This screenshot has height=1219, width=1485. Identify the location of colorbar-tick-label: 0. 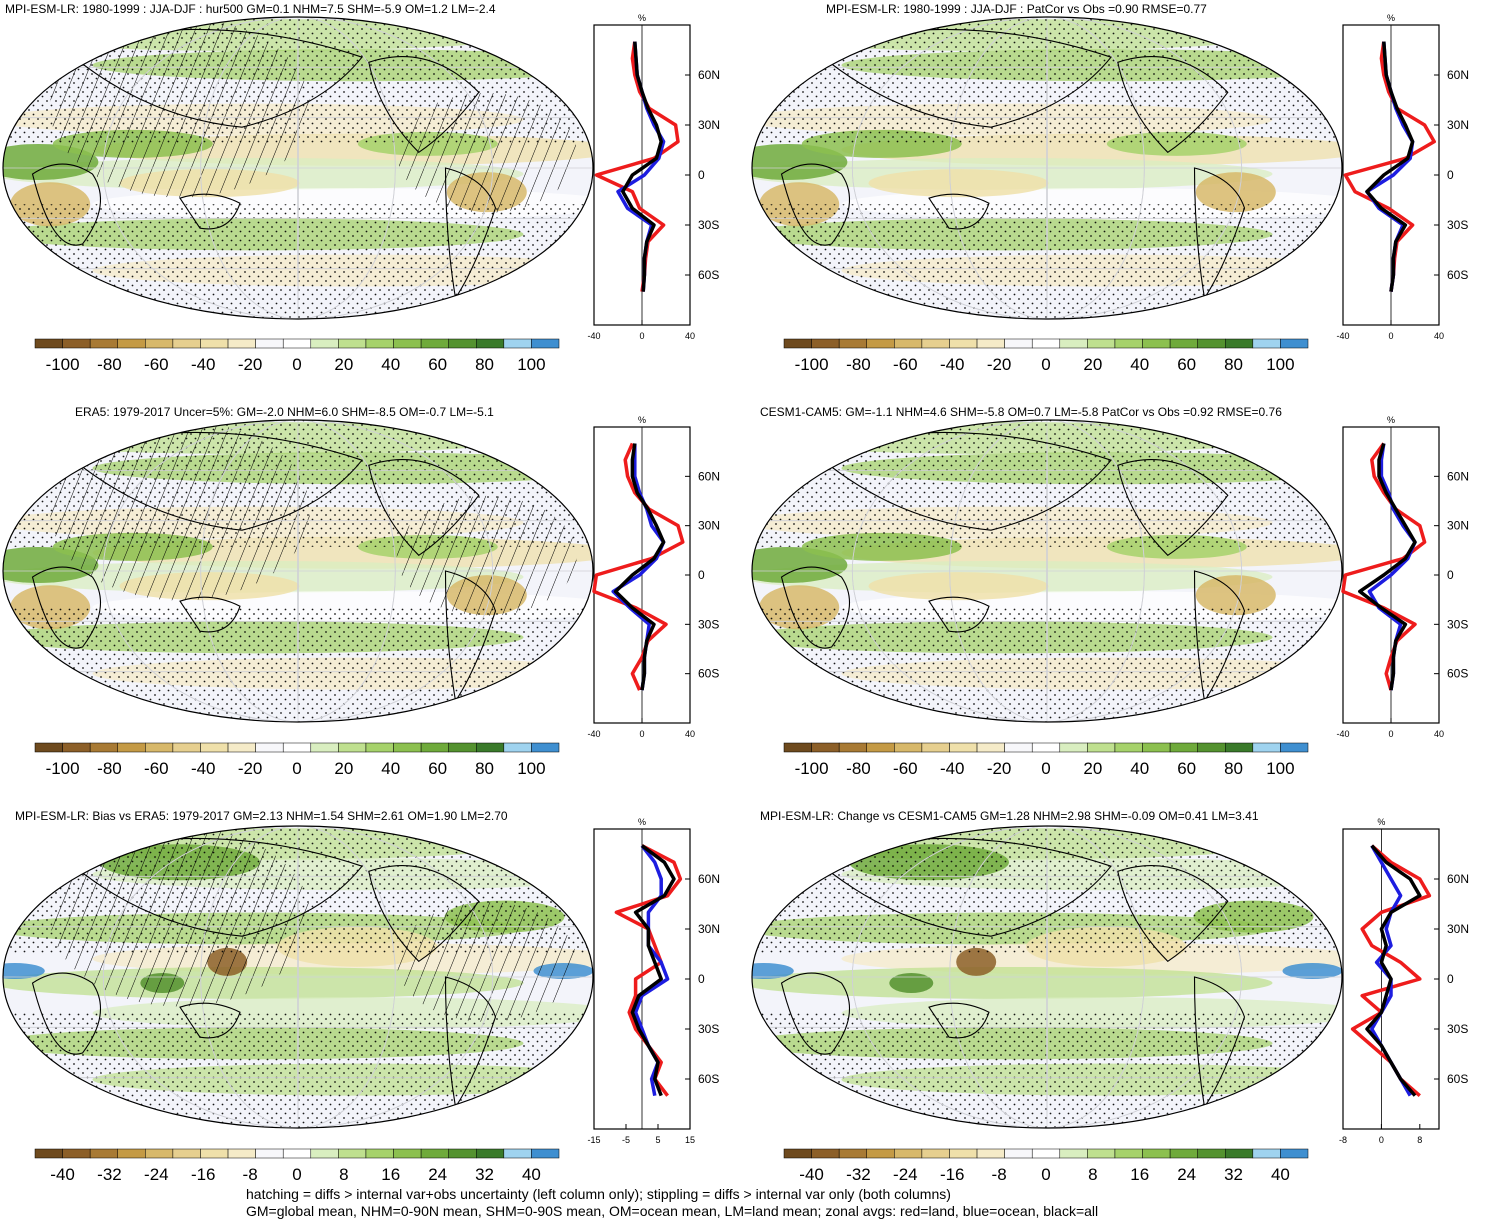
(296, 364).